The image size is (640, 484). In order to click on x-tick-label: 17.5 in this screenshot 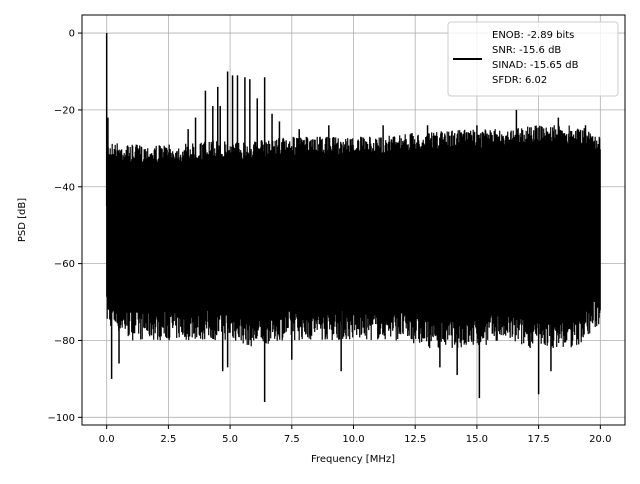, I will do `click(538, 439)`.